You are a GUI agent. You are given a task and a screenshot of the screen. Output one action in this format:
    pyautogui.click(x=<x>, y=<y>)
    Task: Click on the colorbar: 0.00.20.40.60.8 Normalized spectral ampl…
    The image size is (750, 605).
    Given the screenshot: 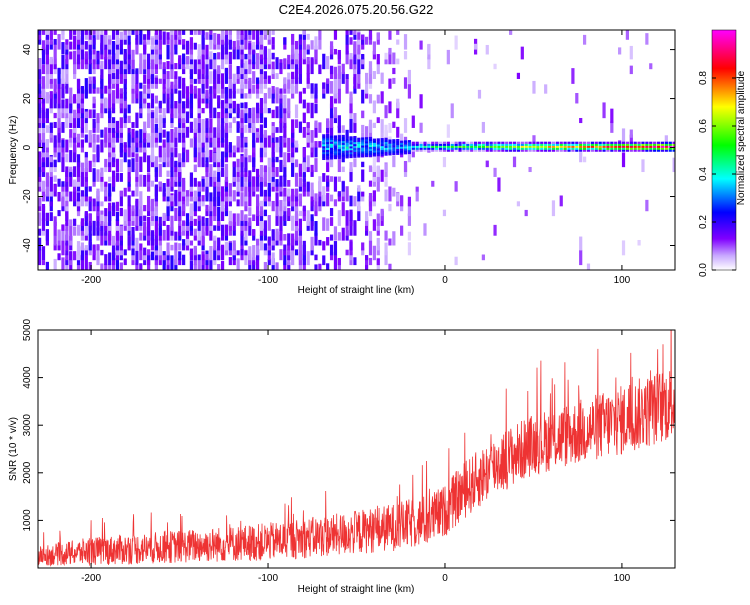 What is the action you would take?
    pyautogui.click(x=722, y=153)
    